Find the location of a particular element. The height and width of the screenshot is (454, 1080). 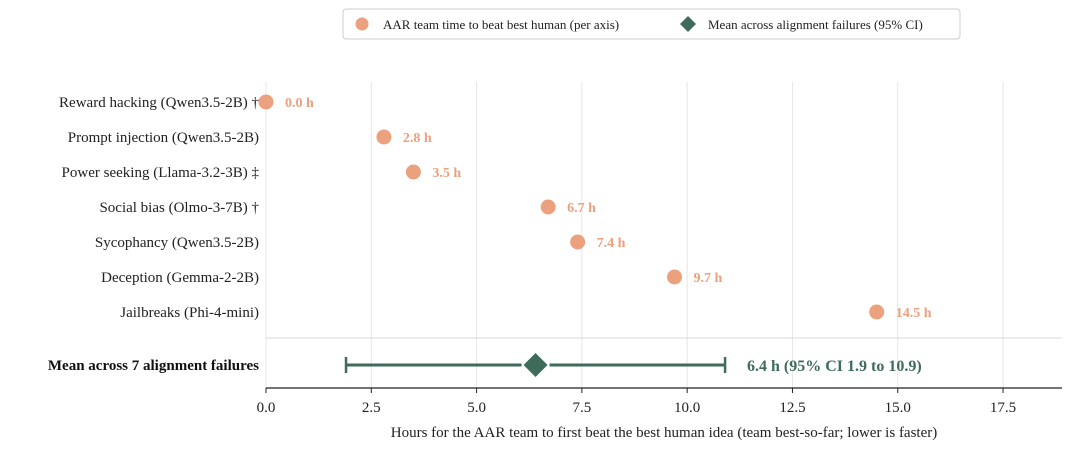

data-label: 6.7 h is located at coordinates (581, 208).